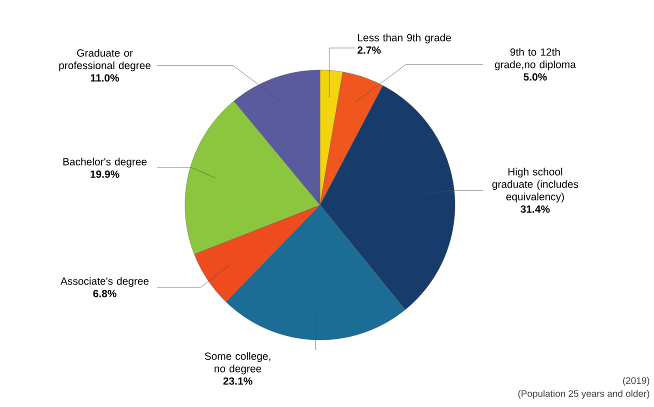  I want to click on slice-label: Graduate or professional degree, so click(105, 60).